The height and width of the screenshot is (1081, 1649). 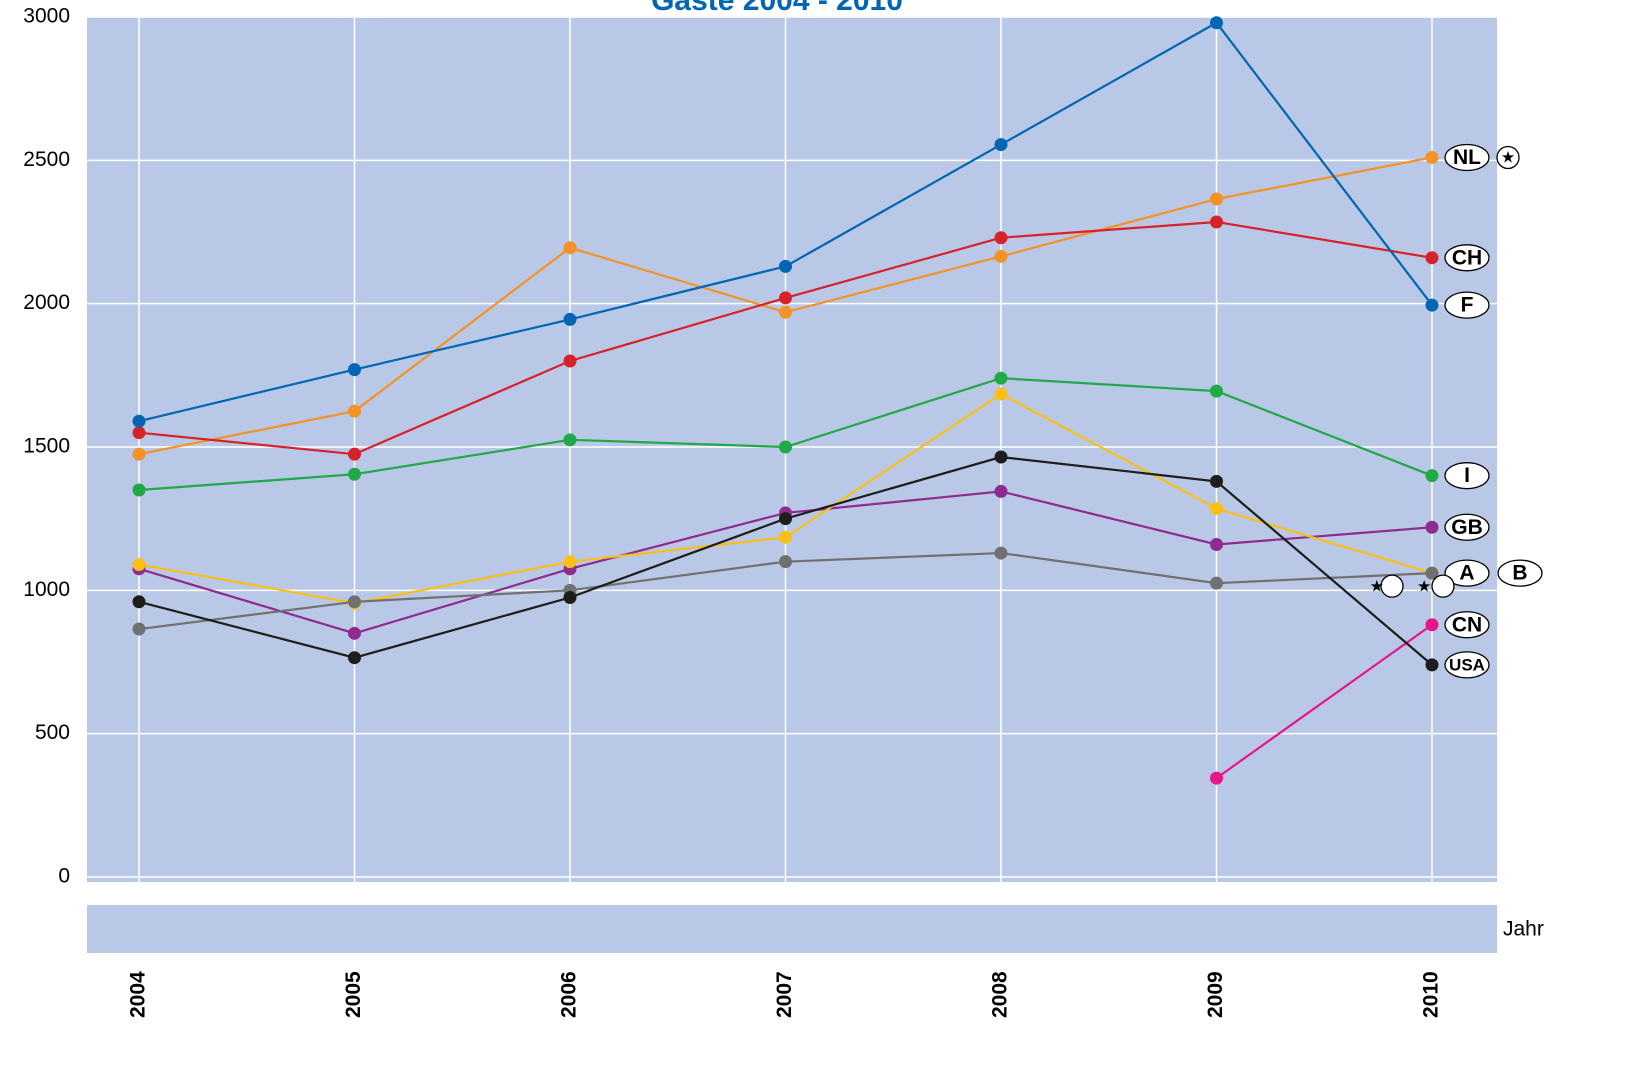 I want to click on y-tick-label: 1000, so click(x=46, y=589).